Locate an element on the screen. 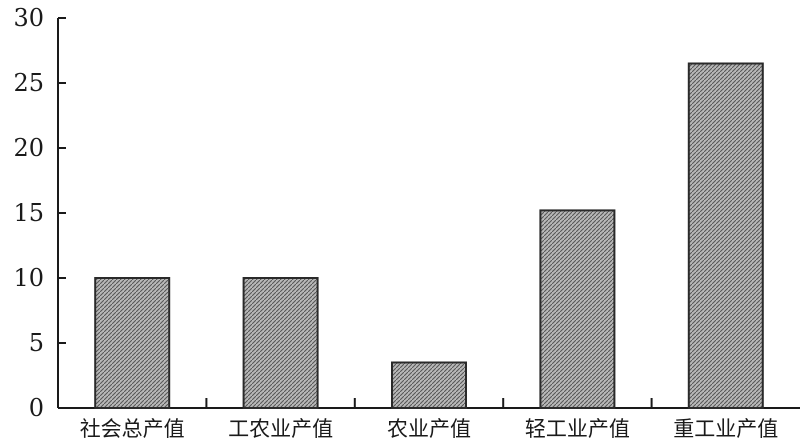 The height and width of the screenshot is (441, 812). y-axis: 0 5 10 15 20 25 30 is located at coordinates (39, 213).